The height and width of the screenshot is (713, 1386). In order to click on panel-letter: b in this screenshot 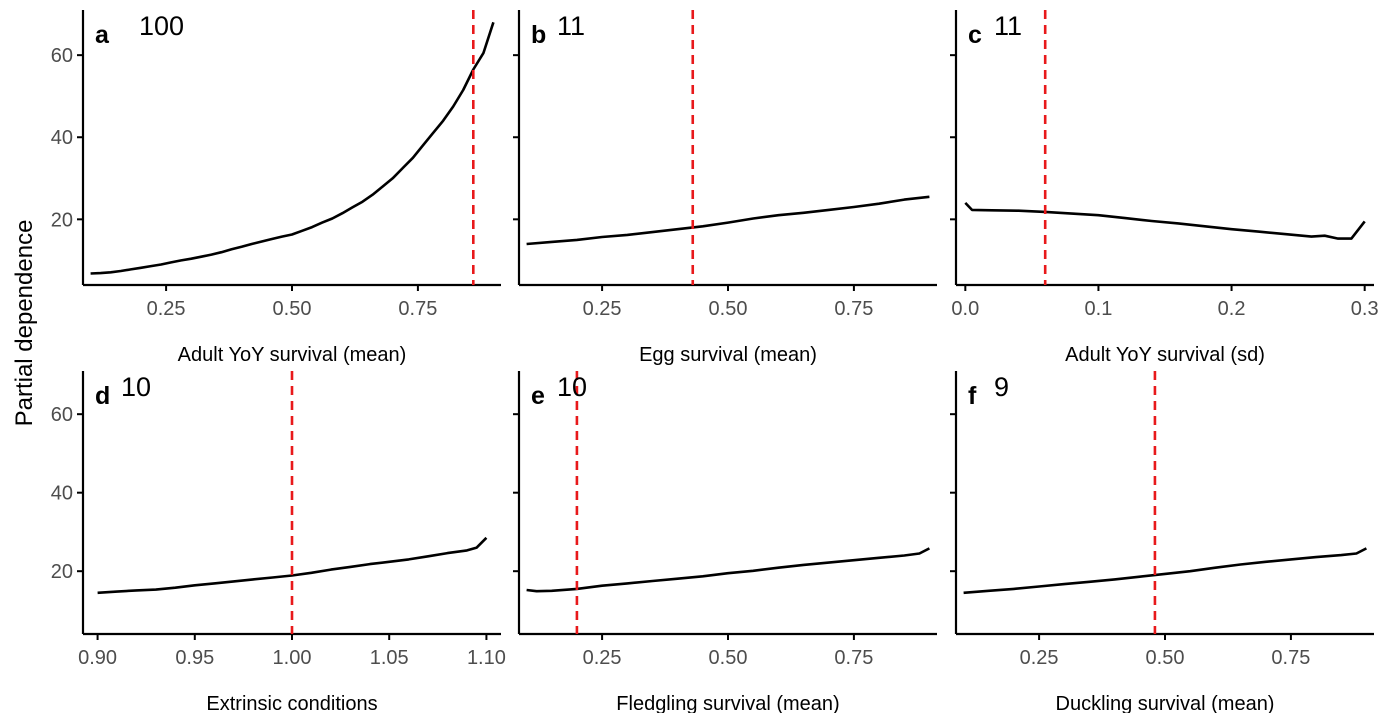, I will do `click(538, 35)`.